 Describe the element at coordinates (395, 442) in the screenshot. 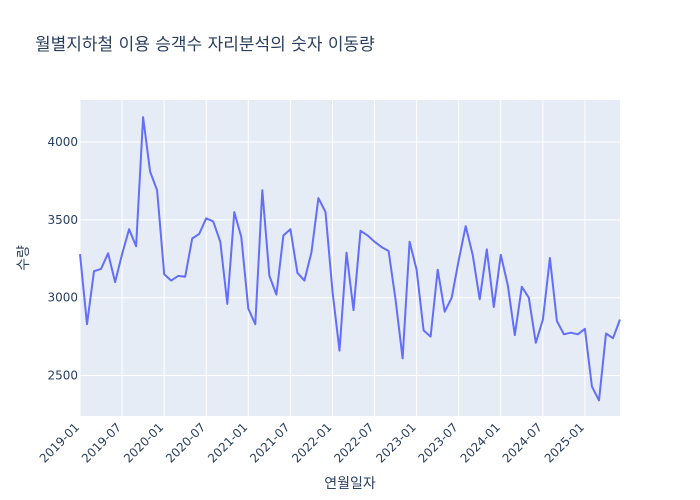

I see `x-tick-label: 2023-01` at that location.